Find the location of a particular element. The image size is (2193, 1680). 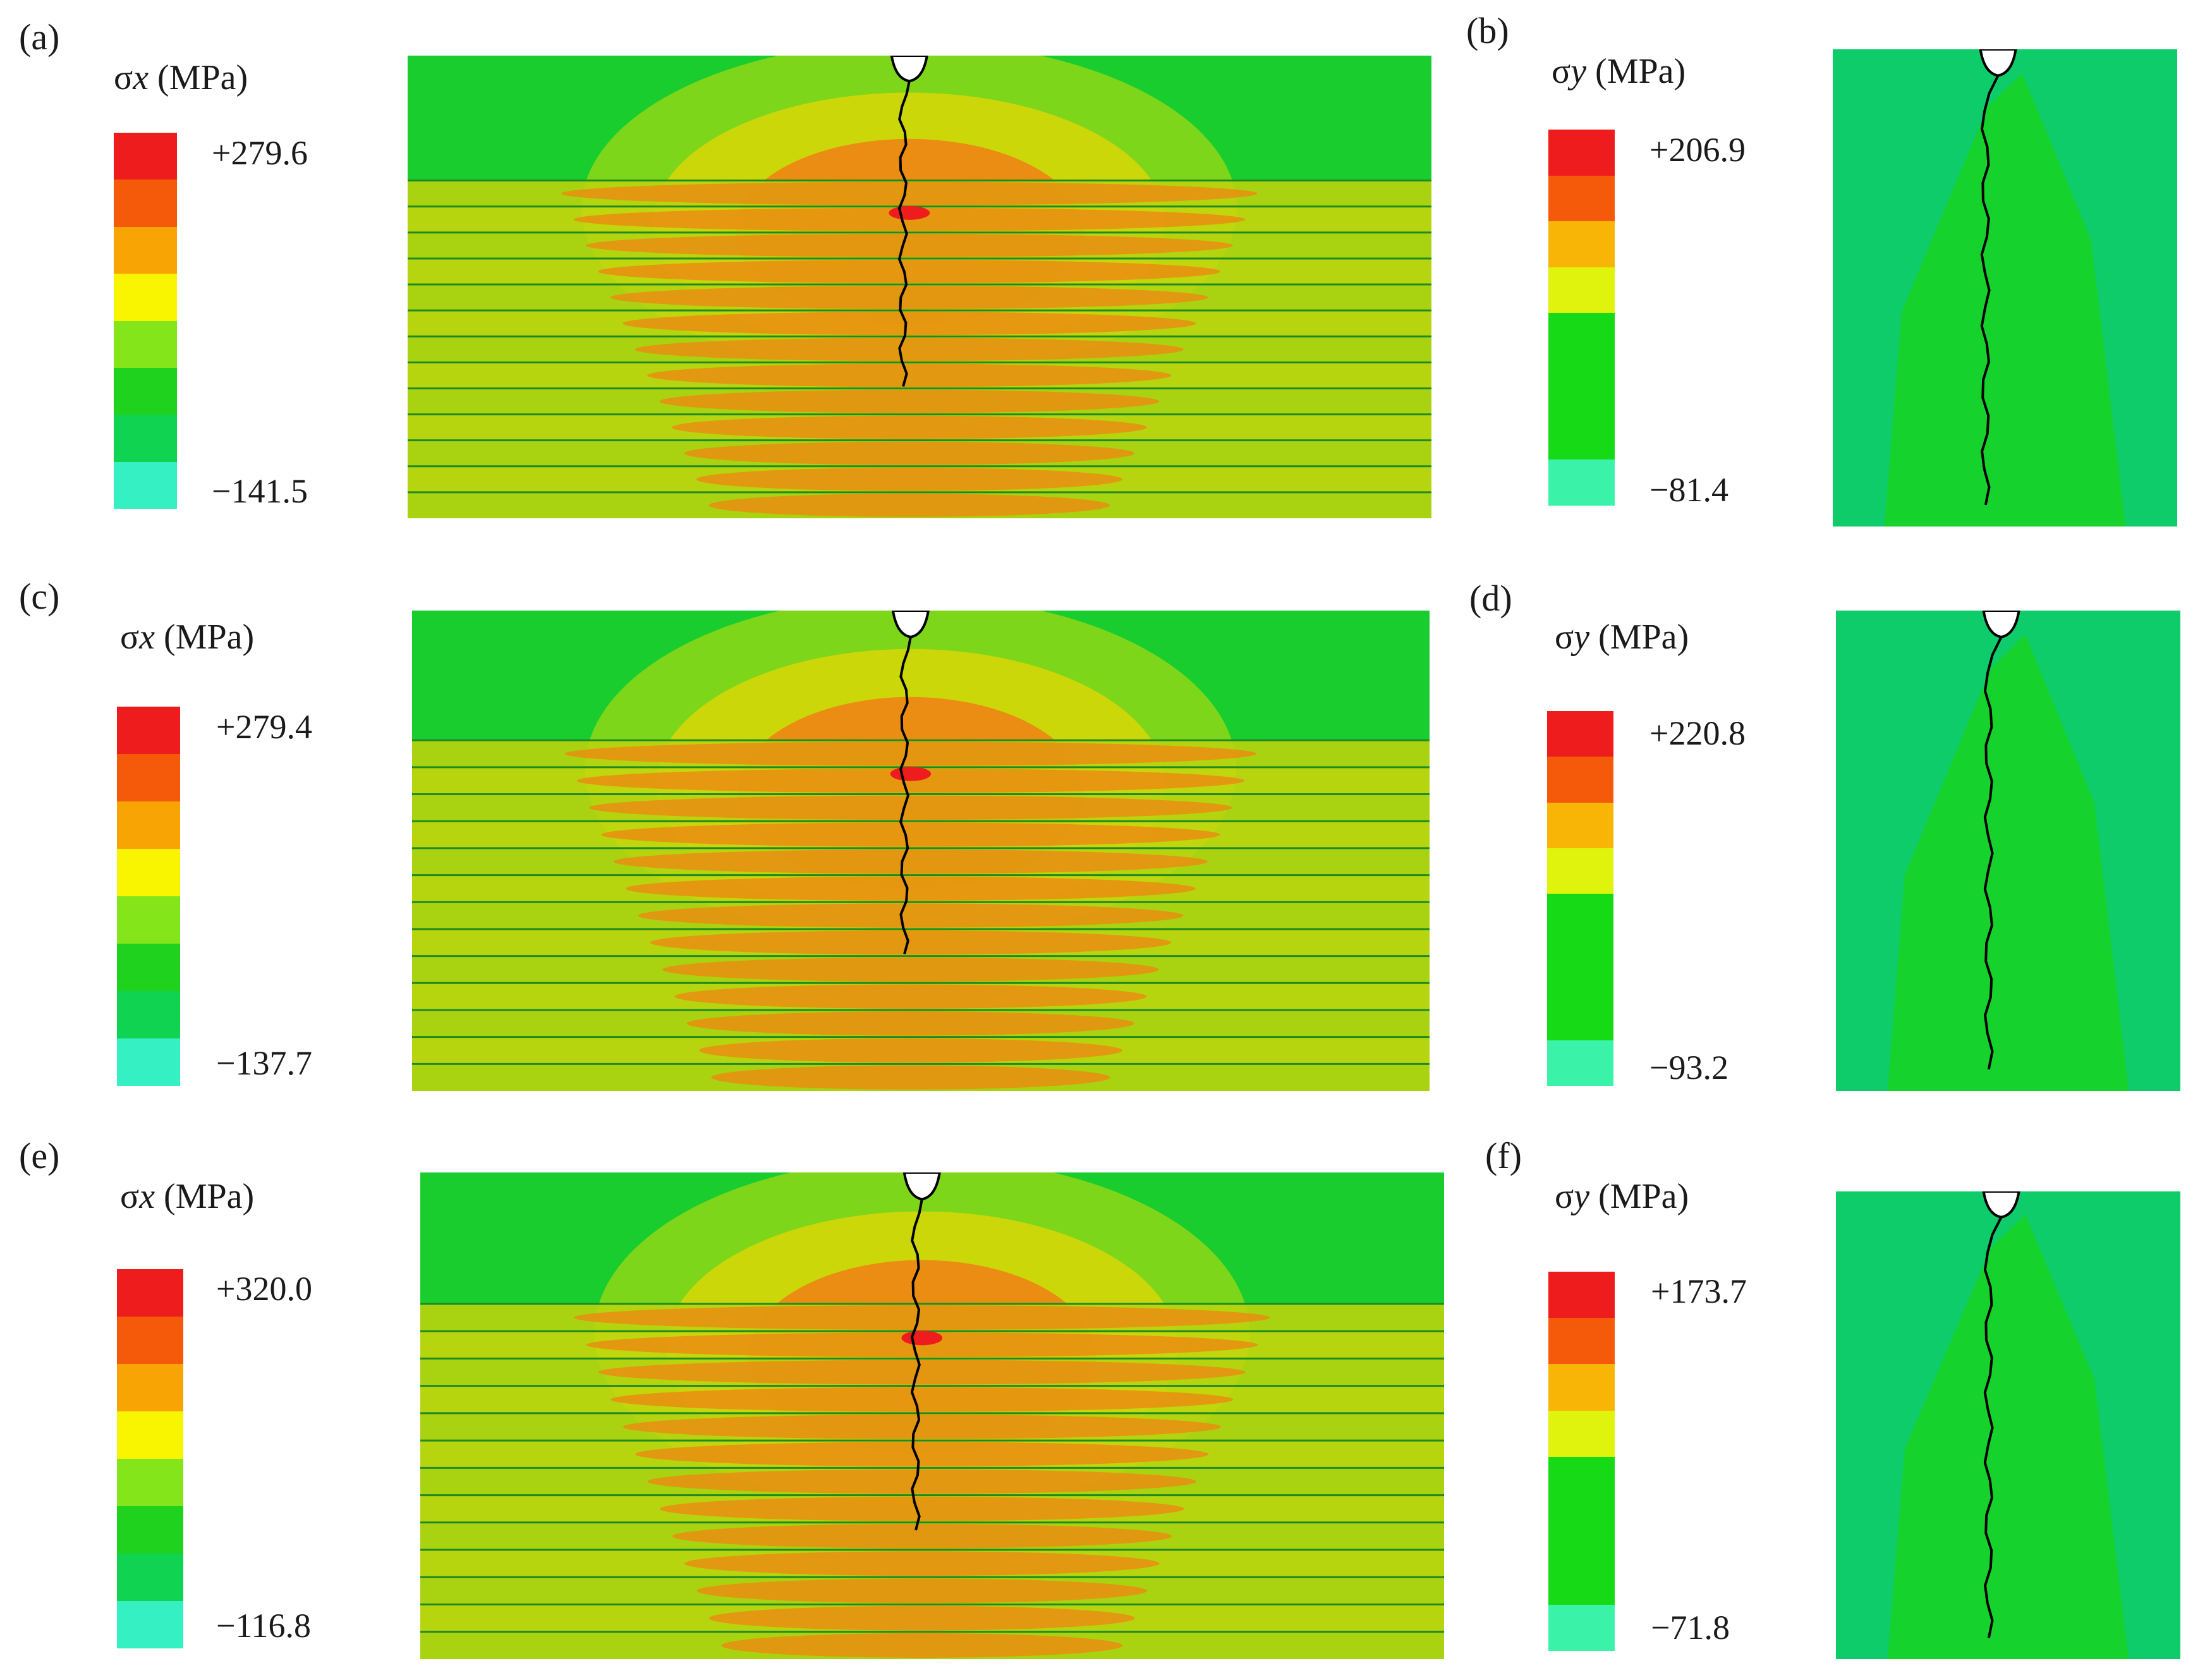

legend-max-value: +279.6 is located at coordinates (260, 153).